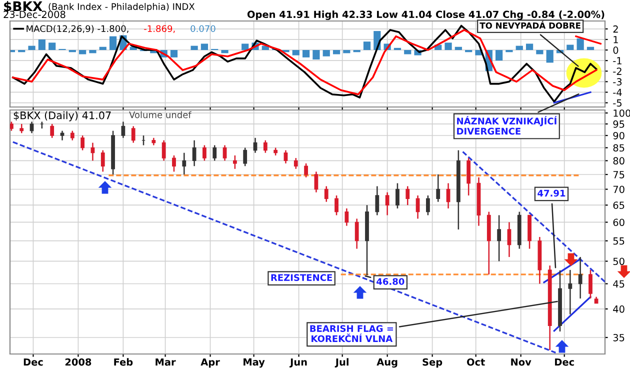  Describe the element at coordinates (618, 161) in the screenshot. I see `y-tick-label: 80` at that location.